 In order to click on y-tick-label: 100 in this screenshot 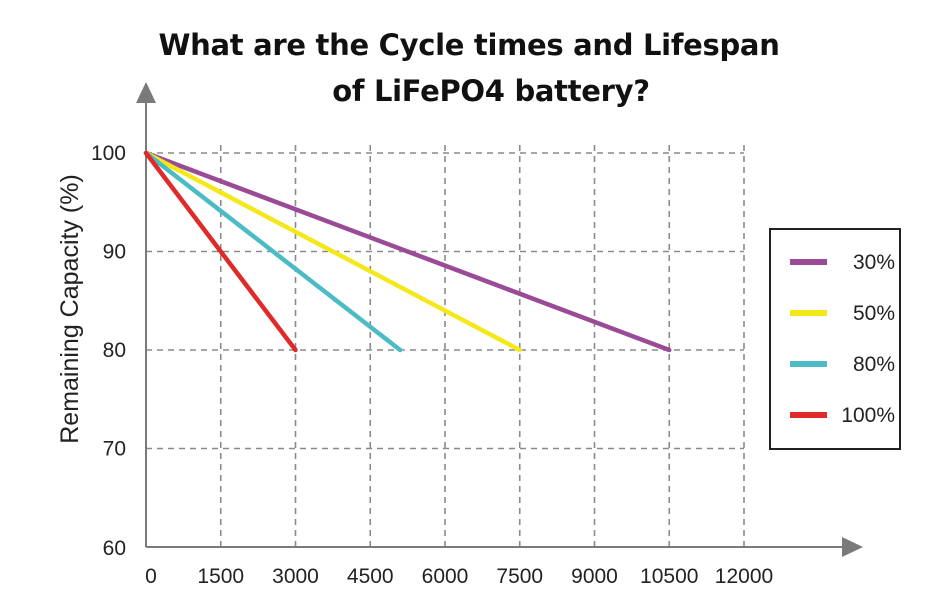, I will do `click(108, 153)`.